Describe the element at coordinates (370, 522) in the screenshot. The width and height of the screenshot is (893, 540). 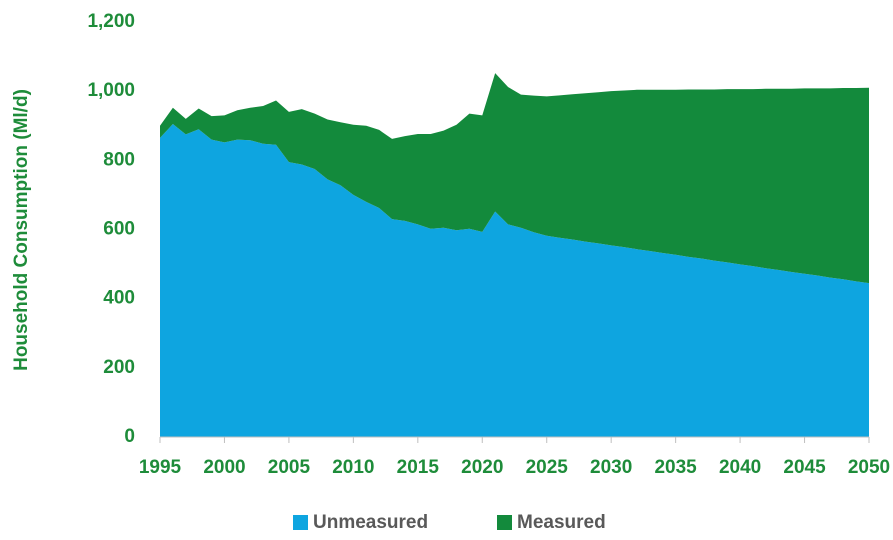
I see `legend-label: Unmeasured` at that location.